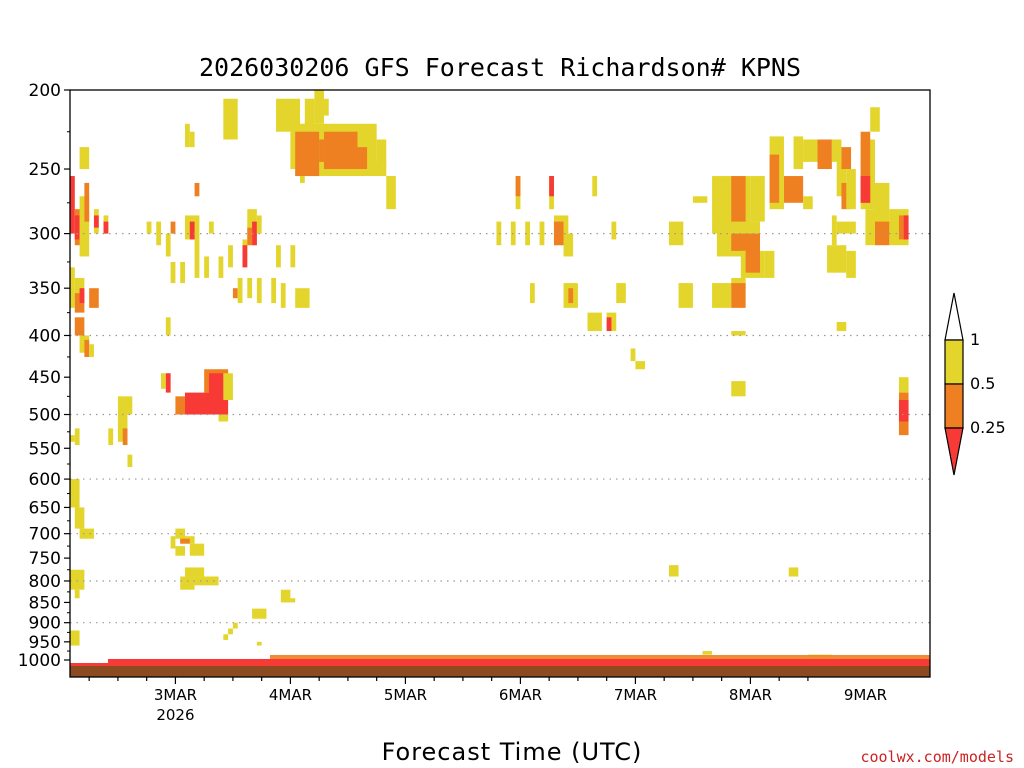 The image size is (1024, 768). I want to click on ground-band, so click(500, 671).